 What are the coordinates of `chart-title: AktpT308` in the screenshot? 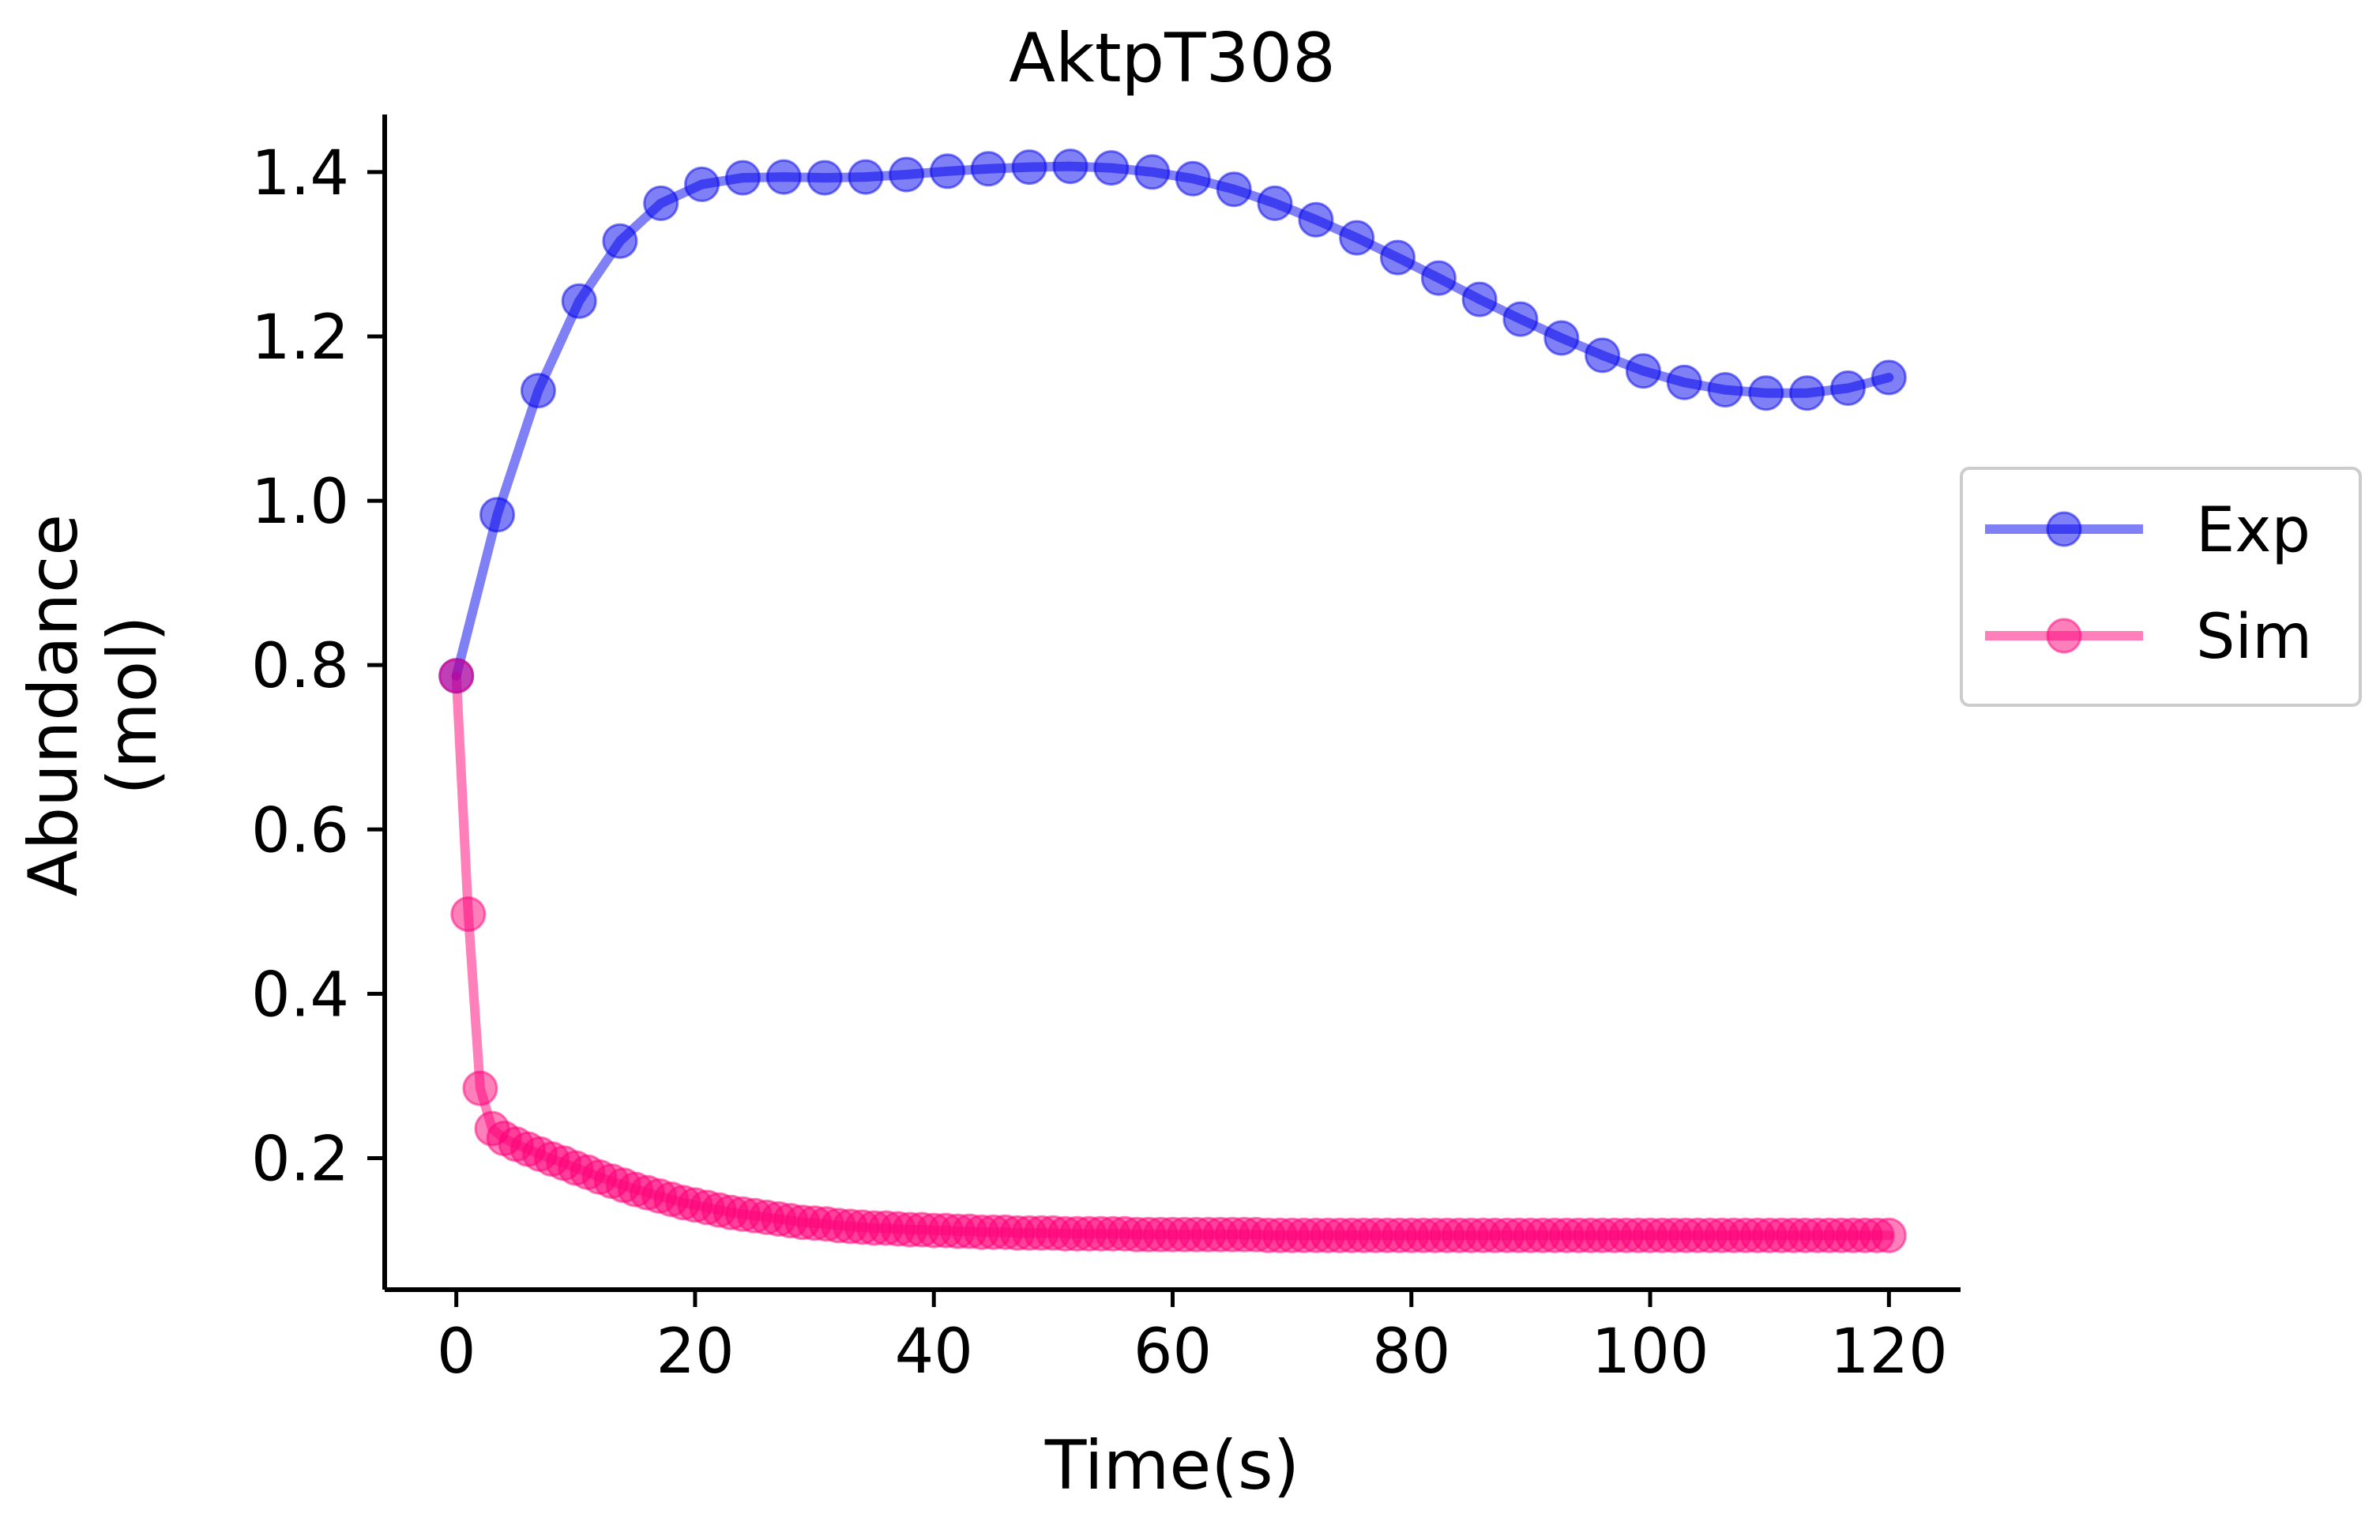 It's located at (1172, 58).